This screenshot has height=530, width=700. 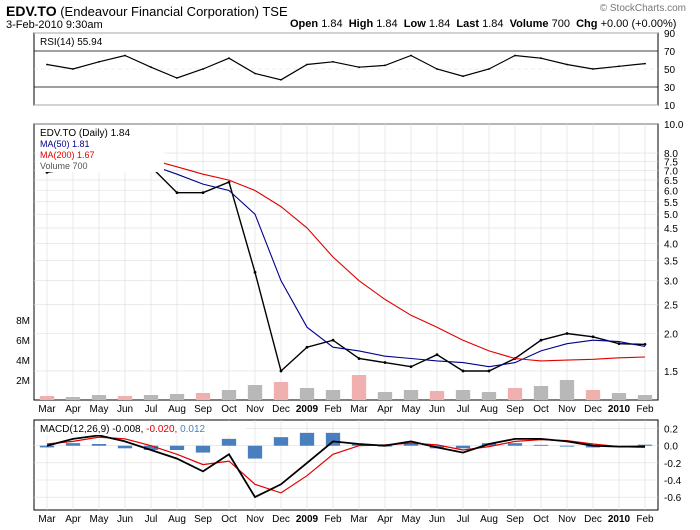 I want to click on rsi-legend: RSI(14) 55.94, so click(x=71, y=42).